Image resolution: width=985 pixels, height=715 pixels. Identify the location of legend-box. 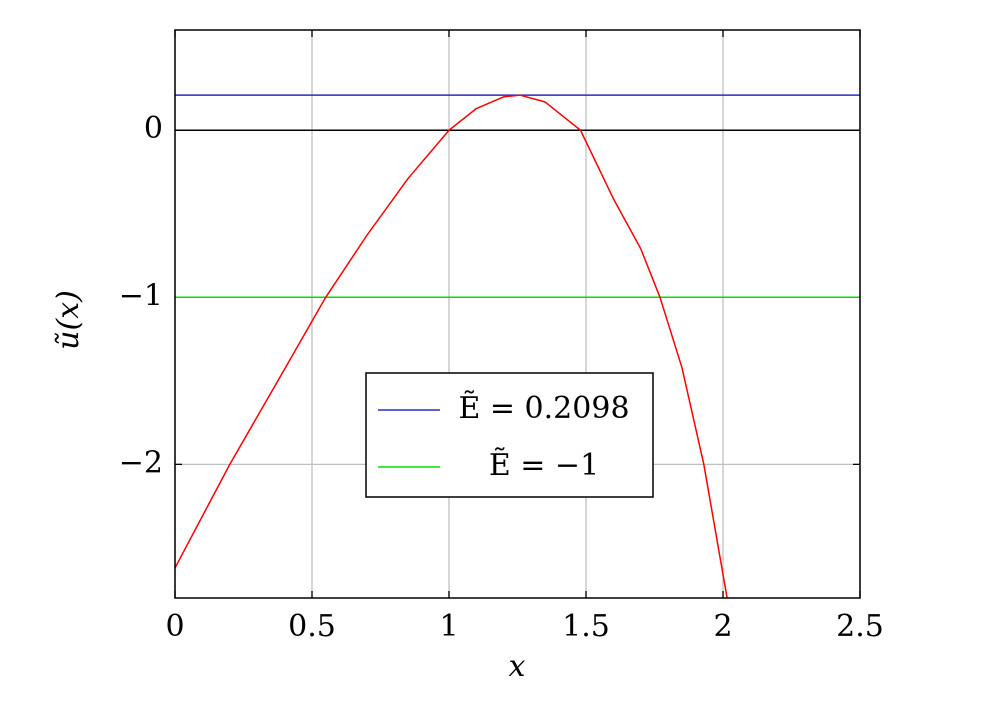
(509, 435).